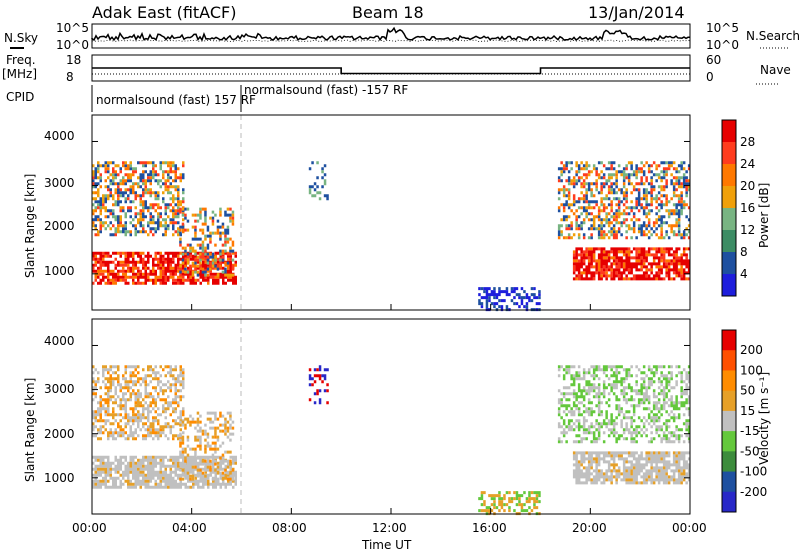 This screenshot has height=554, width=800. I want to click on power-evening-upper-c1, so click(624, 200).